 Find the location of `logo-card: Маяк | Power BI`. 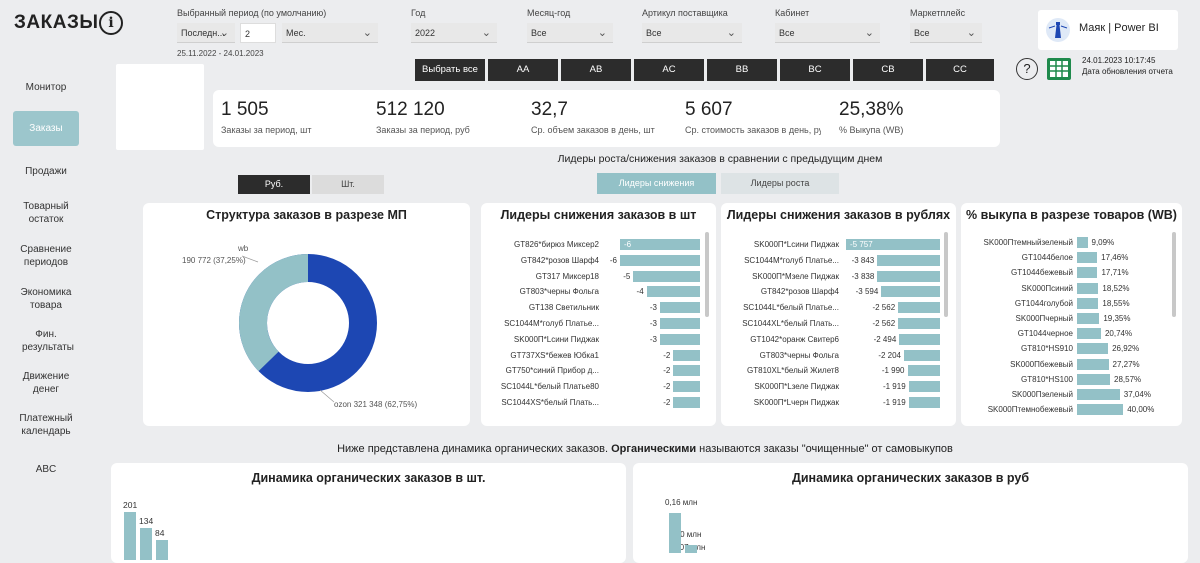

logo-card: Маяк | Power BI is located at coordinates (1108, 30).